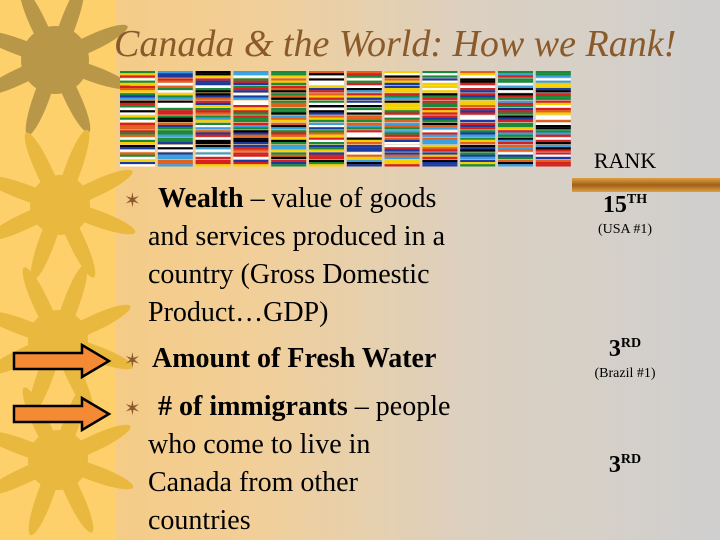 The height and width of the screenshot is (540, 720). I want to click on item-wealth-line: and services produced in a, so click(296, 236).